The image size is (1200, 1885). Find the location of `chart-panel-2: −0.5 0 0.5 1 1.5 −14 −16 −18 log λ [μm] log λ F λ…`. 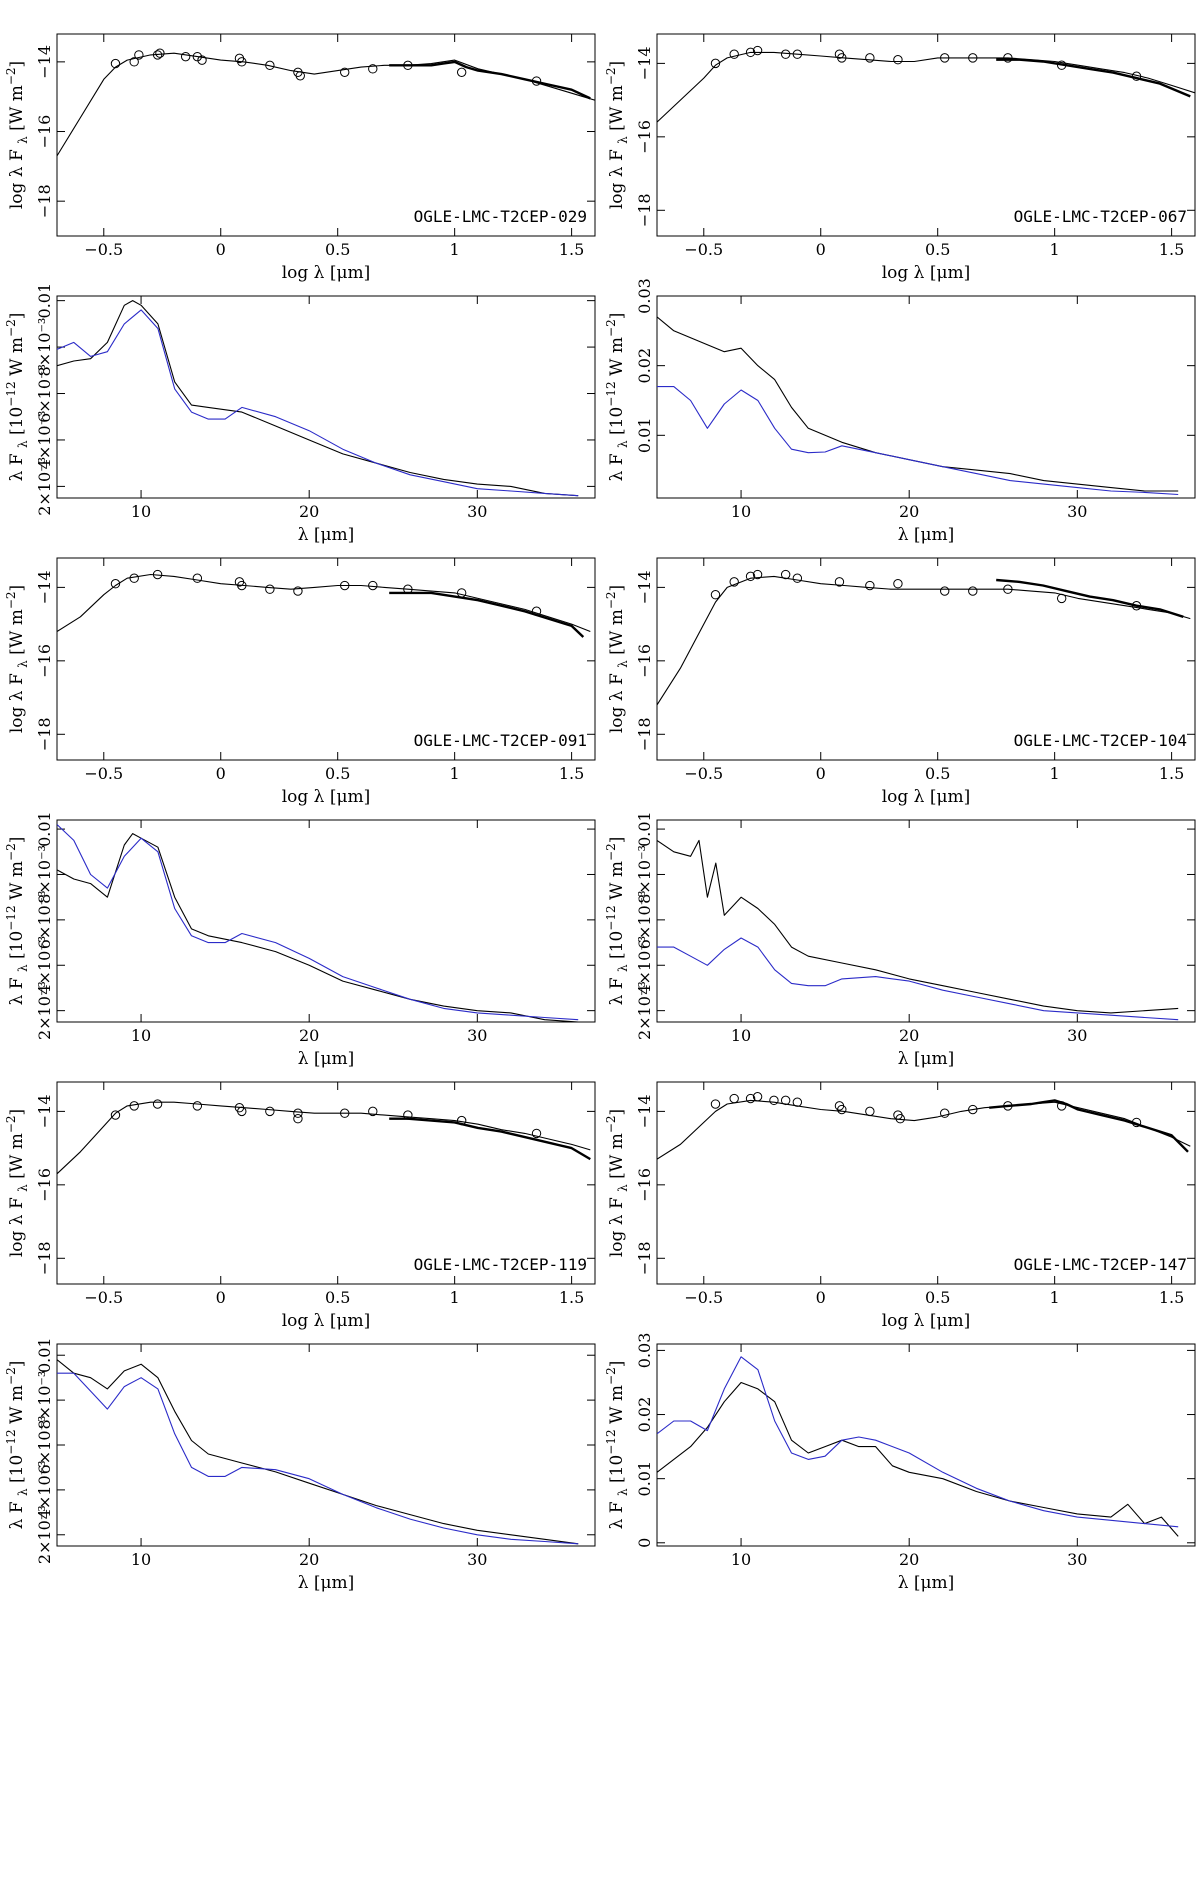

chart-panel-2: −0.5 0 0.5 1 1.5 −14 −16 −18 log λ [μm] log λ F λ… is located at coordinates (900, 141).